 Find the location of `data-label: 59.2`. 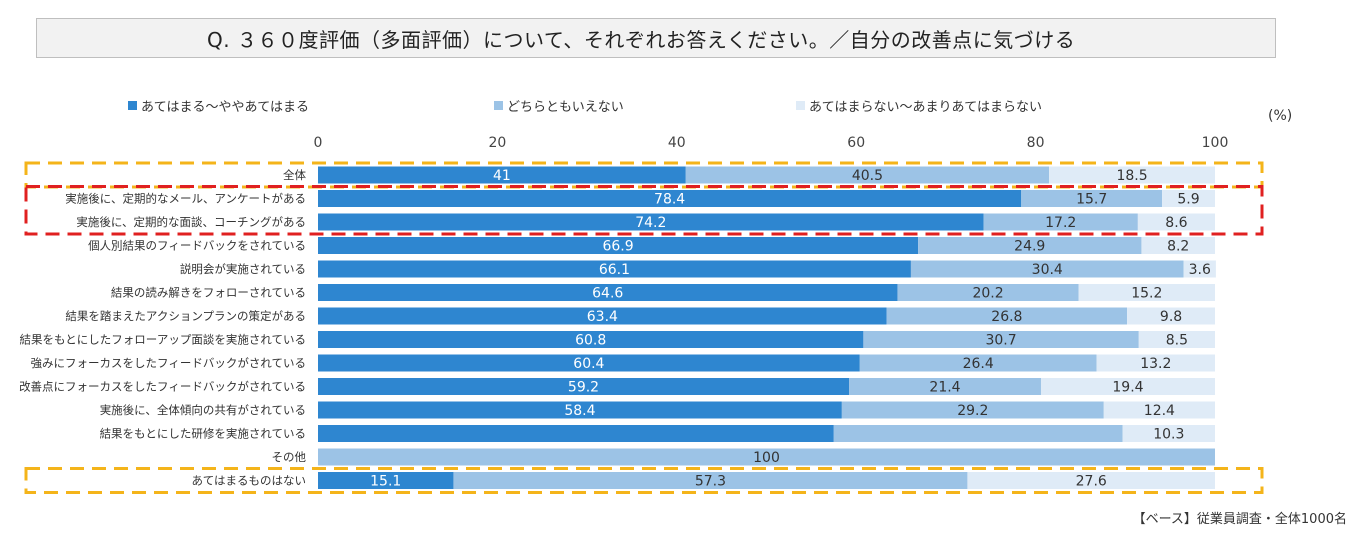

data-label: 59.2 is located at coordinates (583, 388).